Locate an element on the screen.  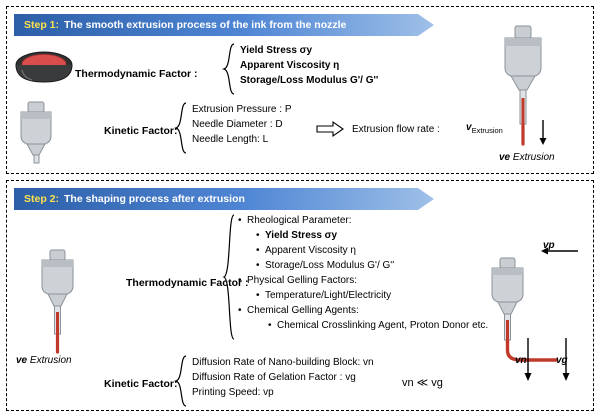
list-item: • Physical Gelling Factors: is located at coordinates (298, 280).